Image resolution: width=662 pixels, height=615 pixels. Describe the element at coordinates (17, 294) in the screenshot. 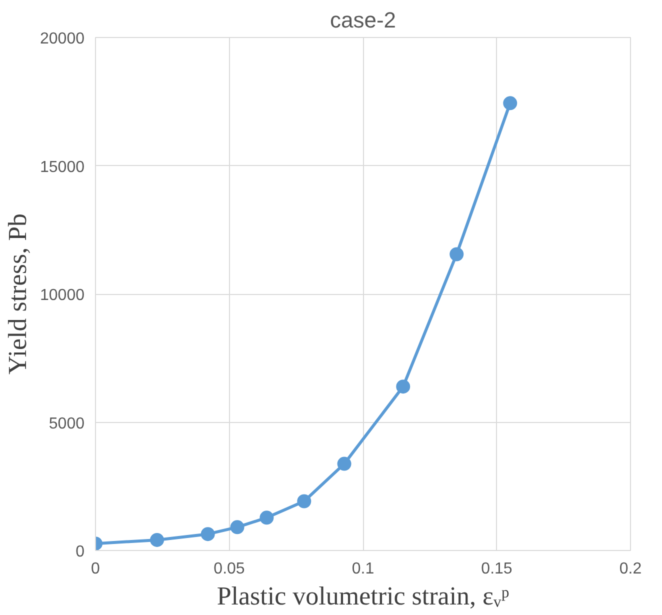

I see `y-axis-title: Yield stress, Pb` at that location.